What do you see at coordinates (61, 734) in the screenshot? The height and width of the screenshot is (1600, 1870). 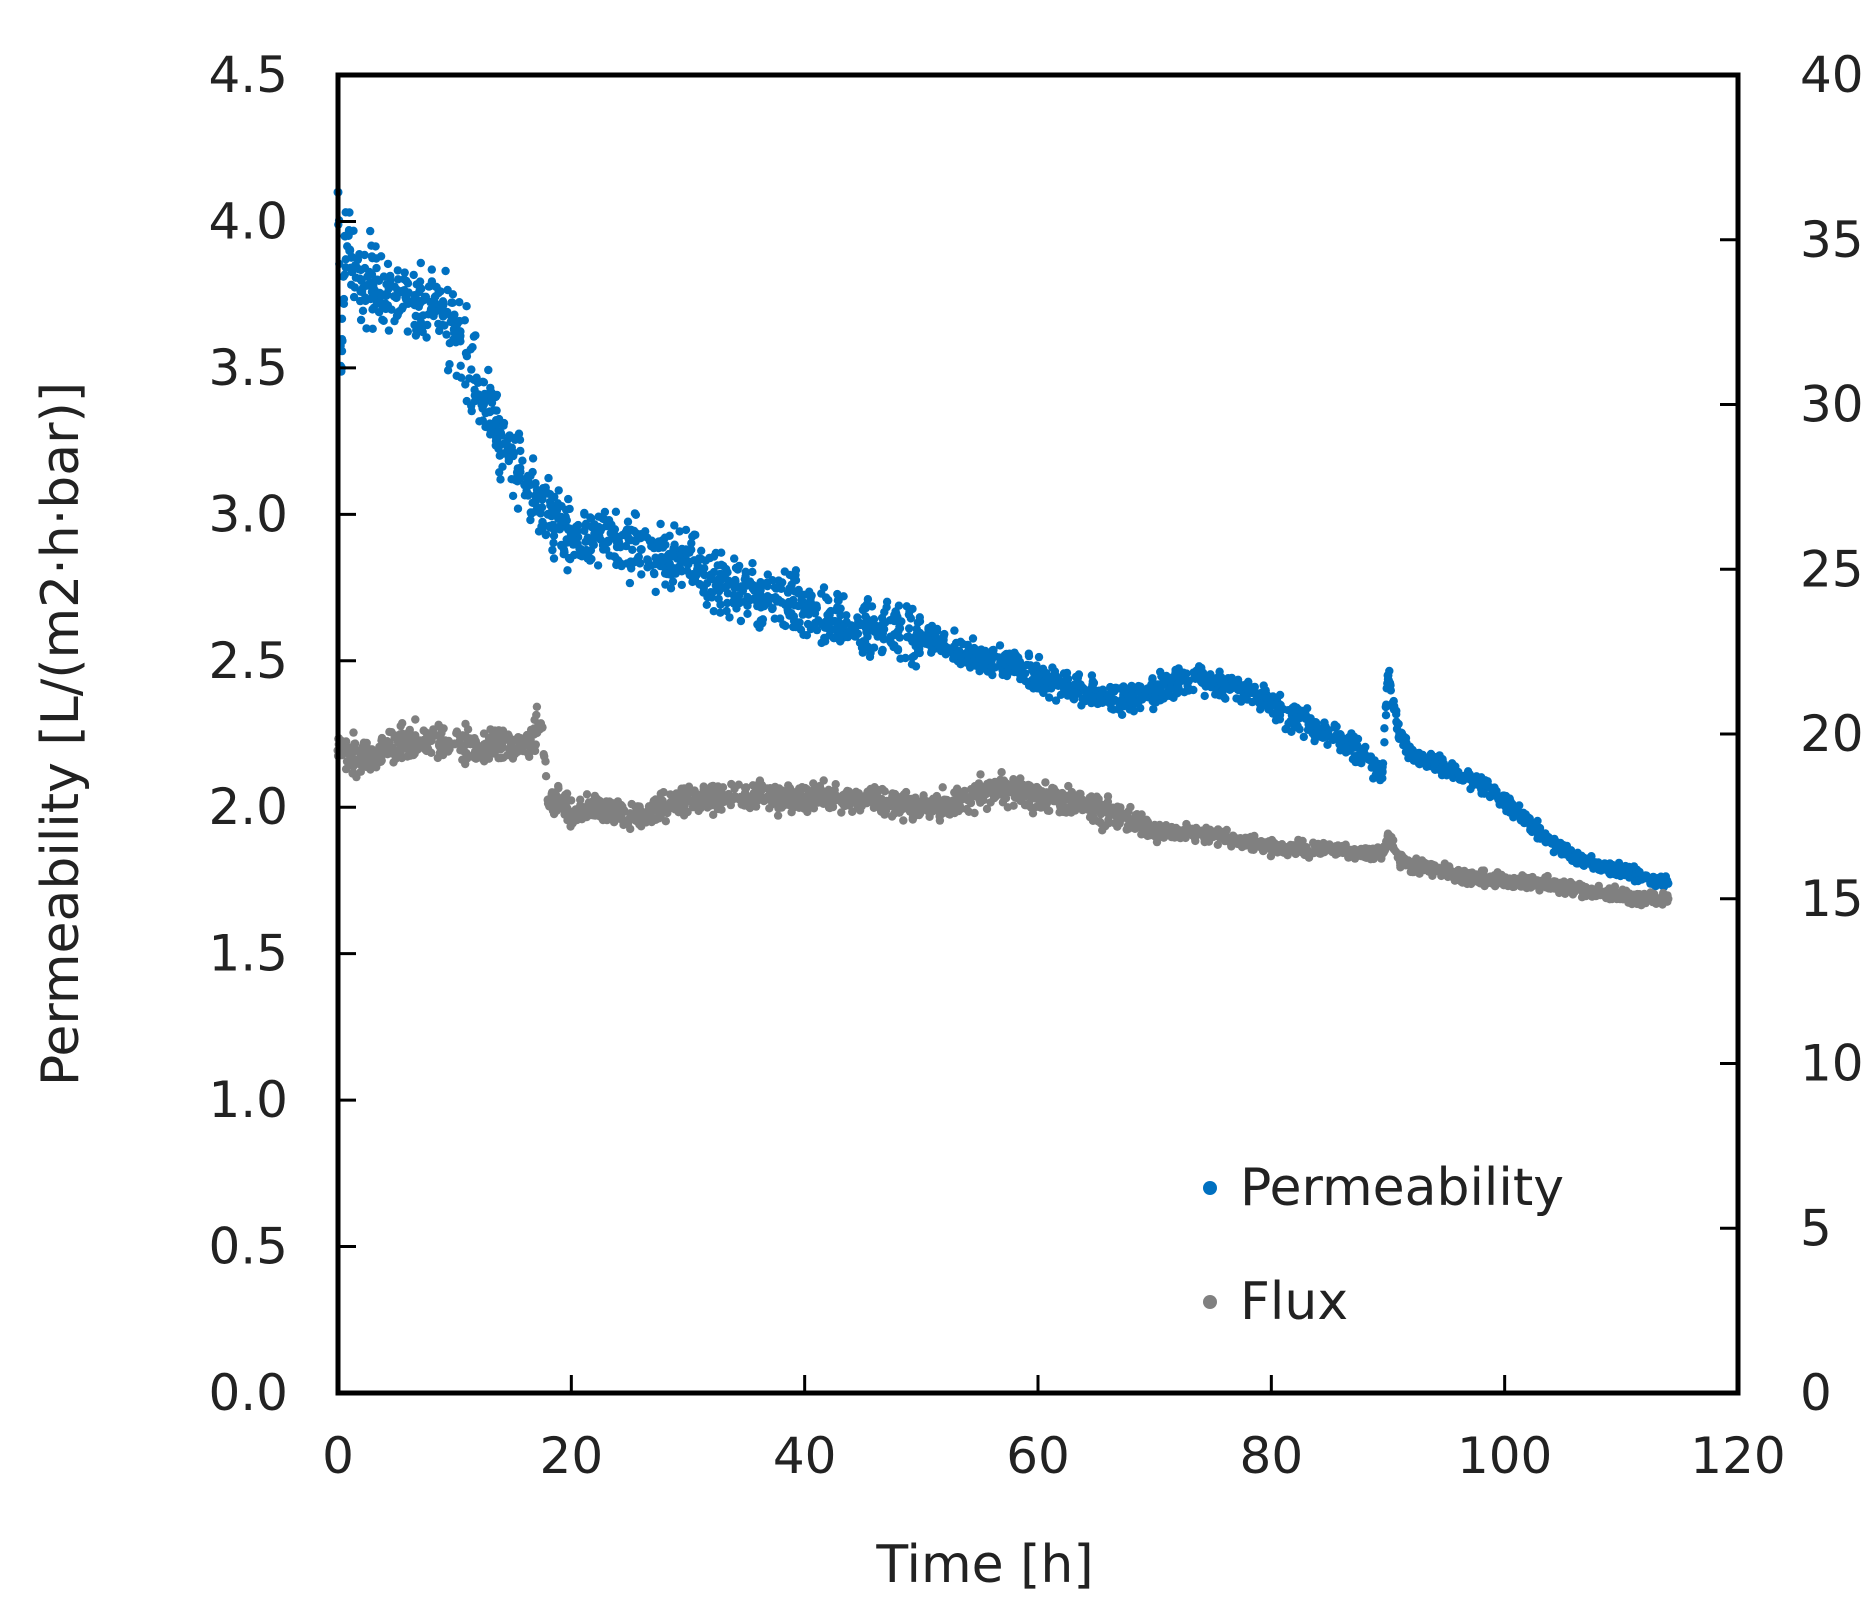 I see `y-axis-title: Permeability [L/(m2·h·bar)]` at bounding box center [61, 734].